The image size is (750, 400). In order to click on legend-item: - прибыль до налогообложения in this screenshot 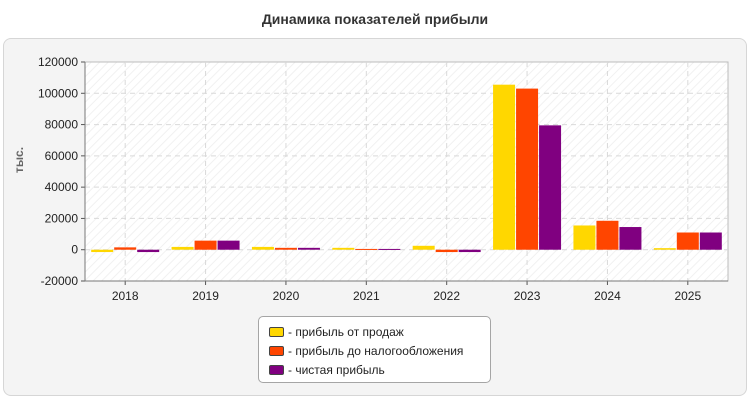, I will do `click(379, 350)`.